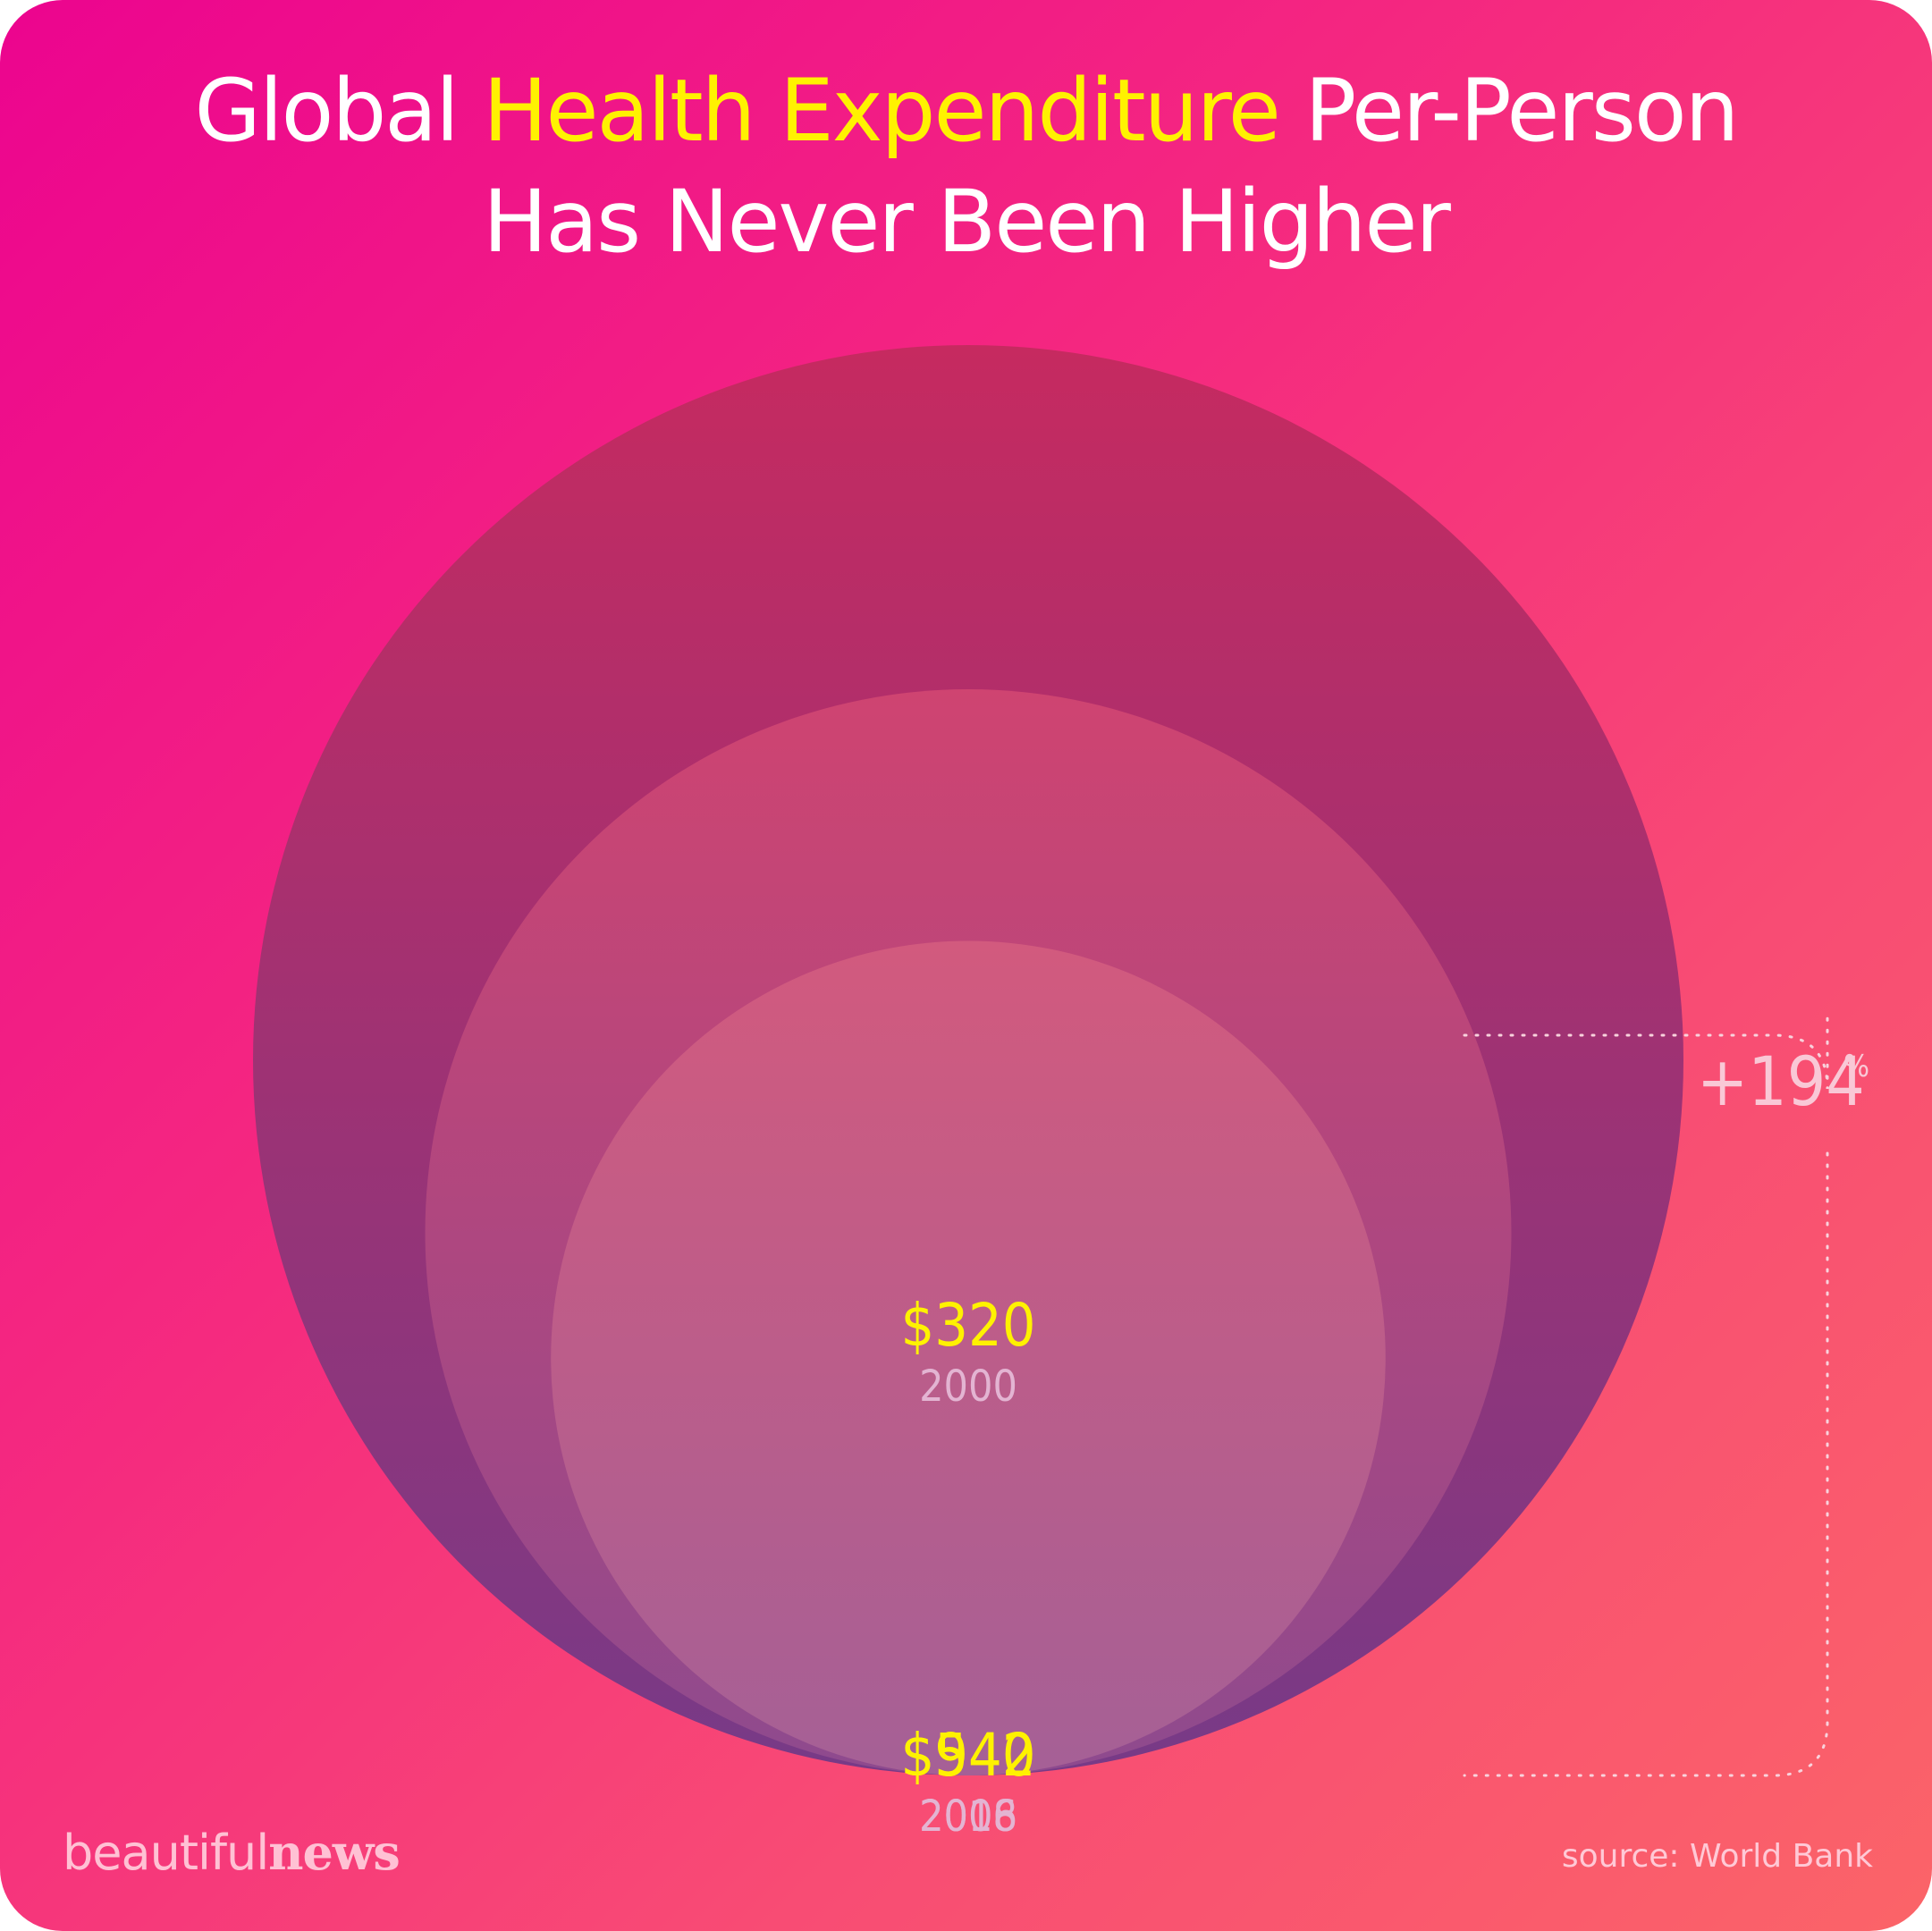 This screenshot has height=1931, width=1932. What do you see at coordinates (166, 1853) in the screenshot?
I see `brand-logo-light: beautiful` at bounding box center [166, 1853].